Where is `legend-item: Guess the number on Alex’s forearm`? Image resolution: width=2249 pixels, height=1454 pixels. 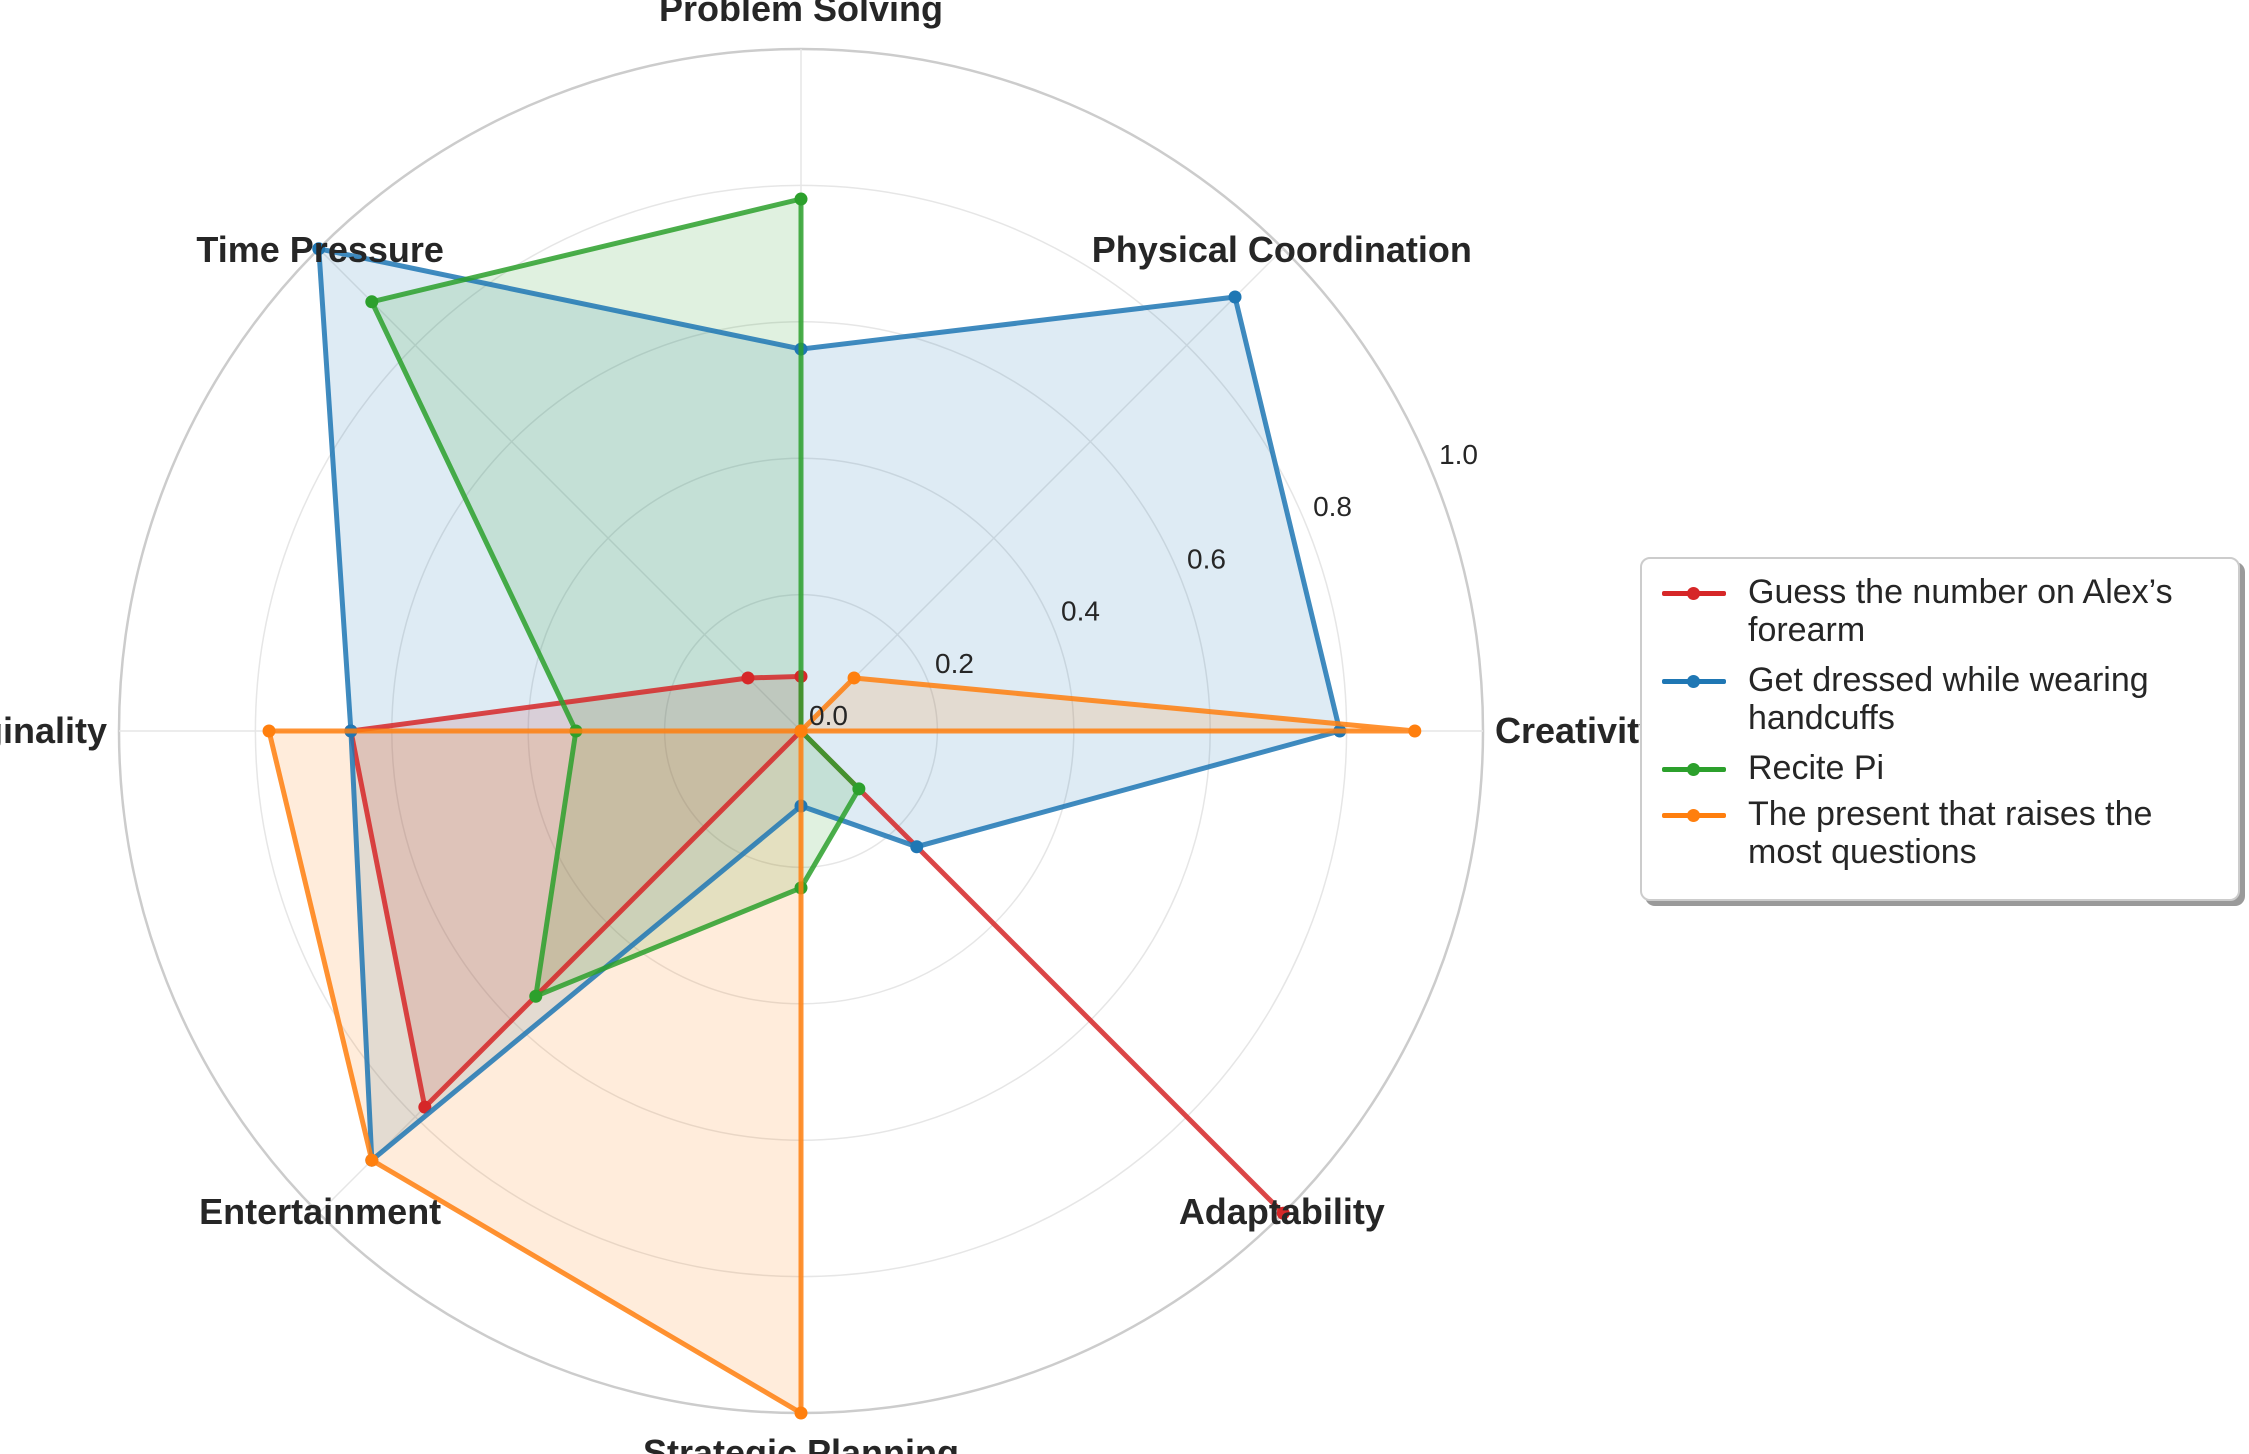
legend-item: Guess the number on Alex’s forearm is located at coordinates (1938, 611).